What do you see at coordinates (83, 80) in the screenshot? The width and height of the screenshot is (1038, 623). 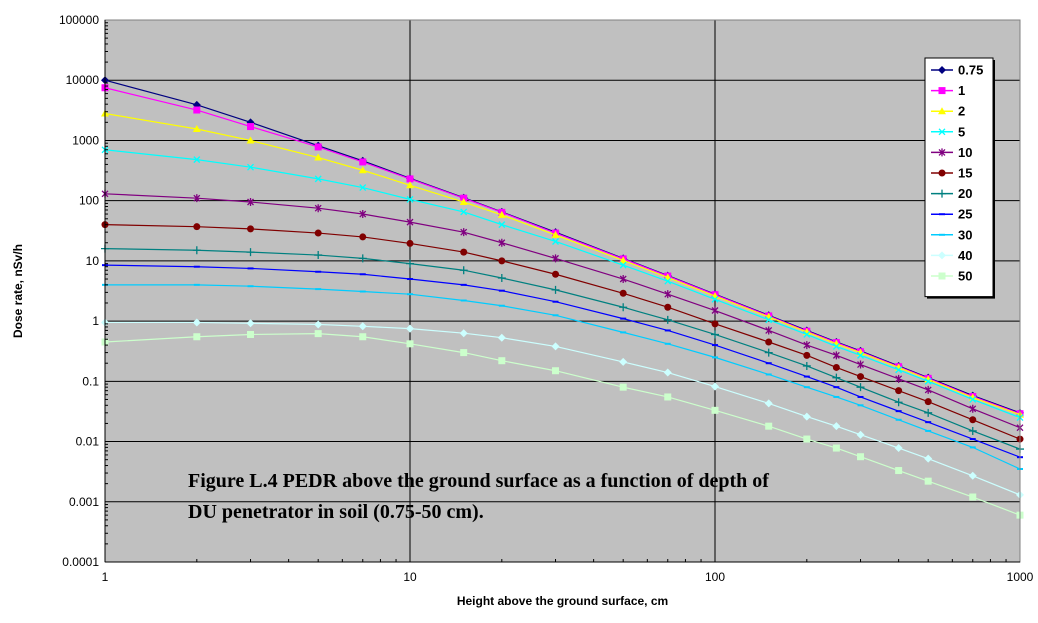 I see `y-tick-label: 10000` at bounding box center [83, 80].